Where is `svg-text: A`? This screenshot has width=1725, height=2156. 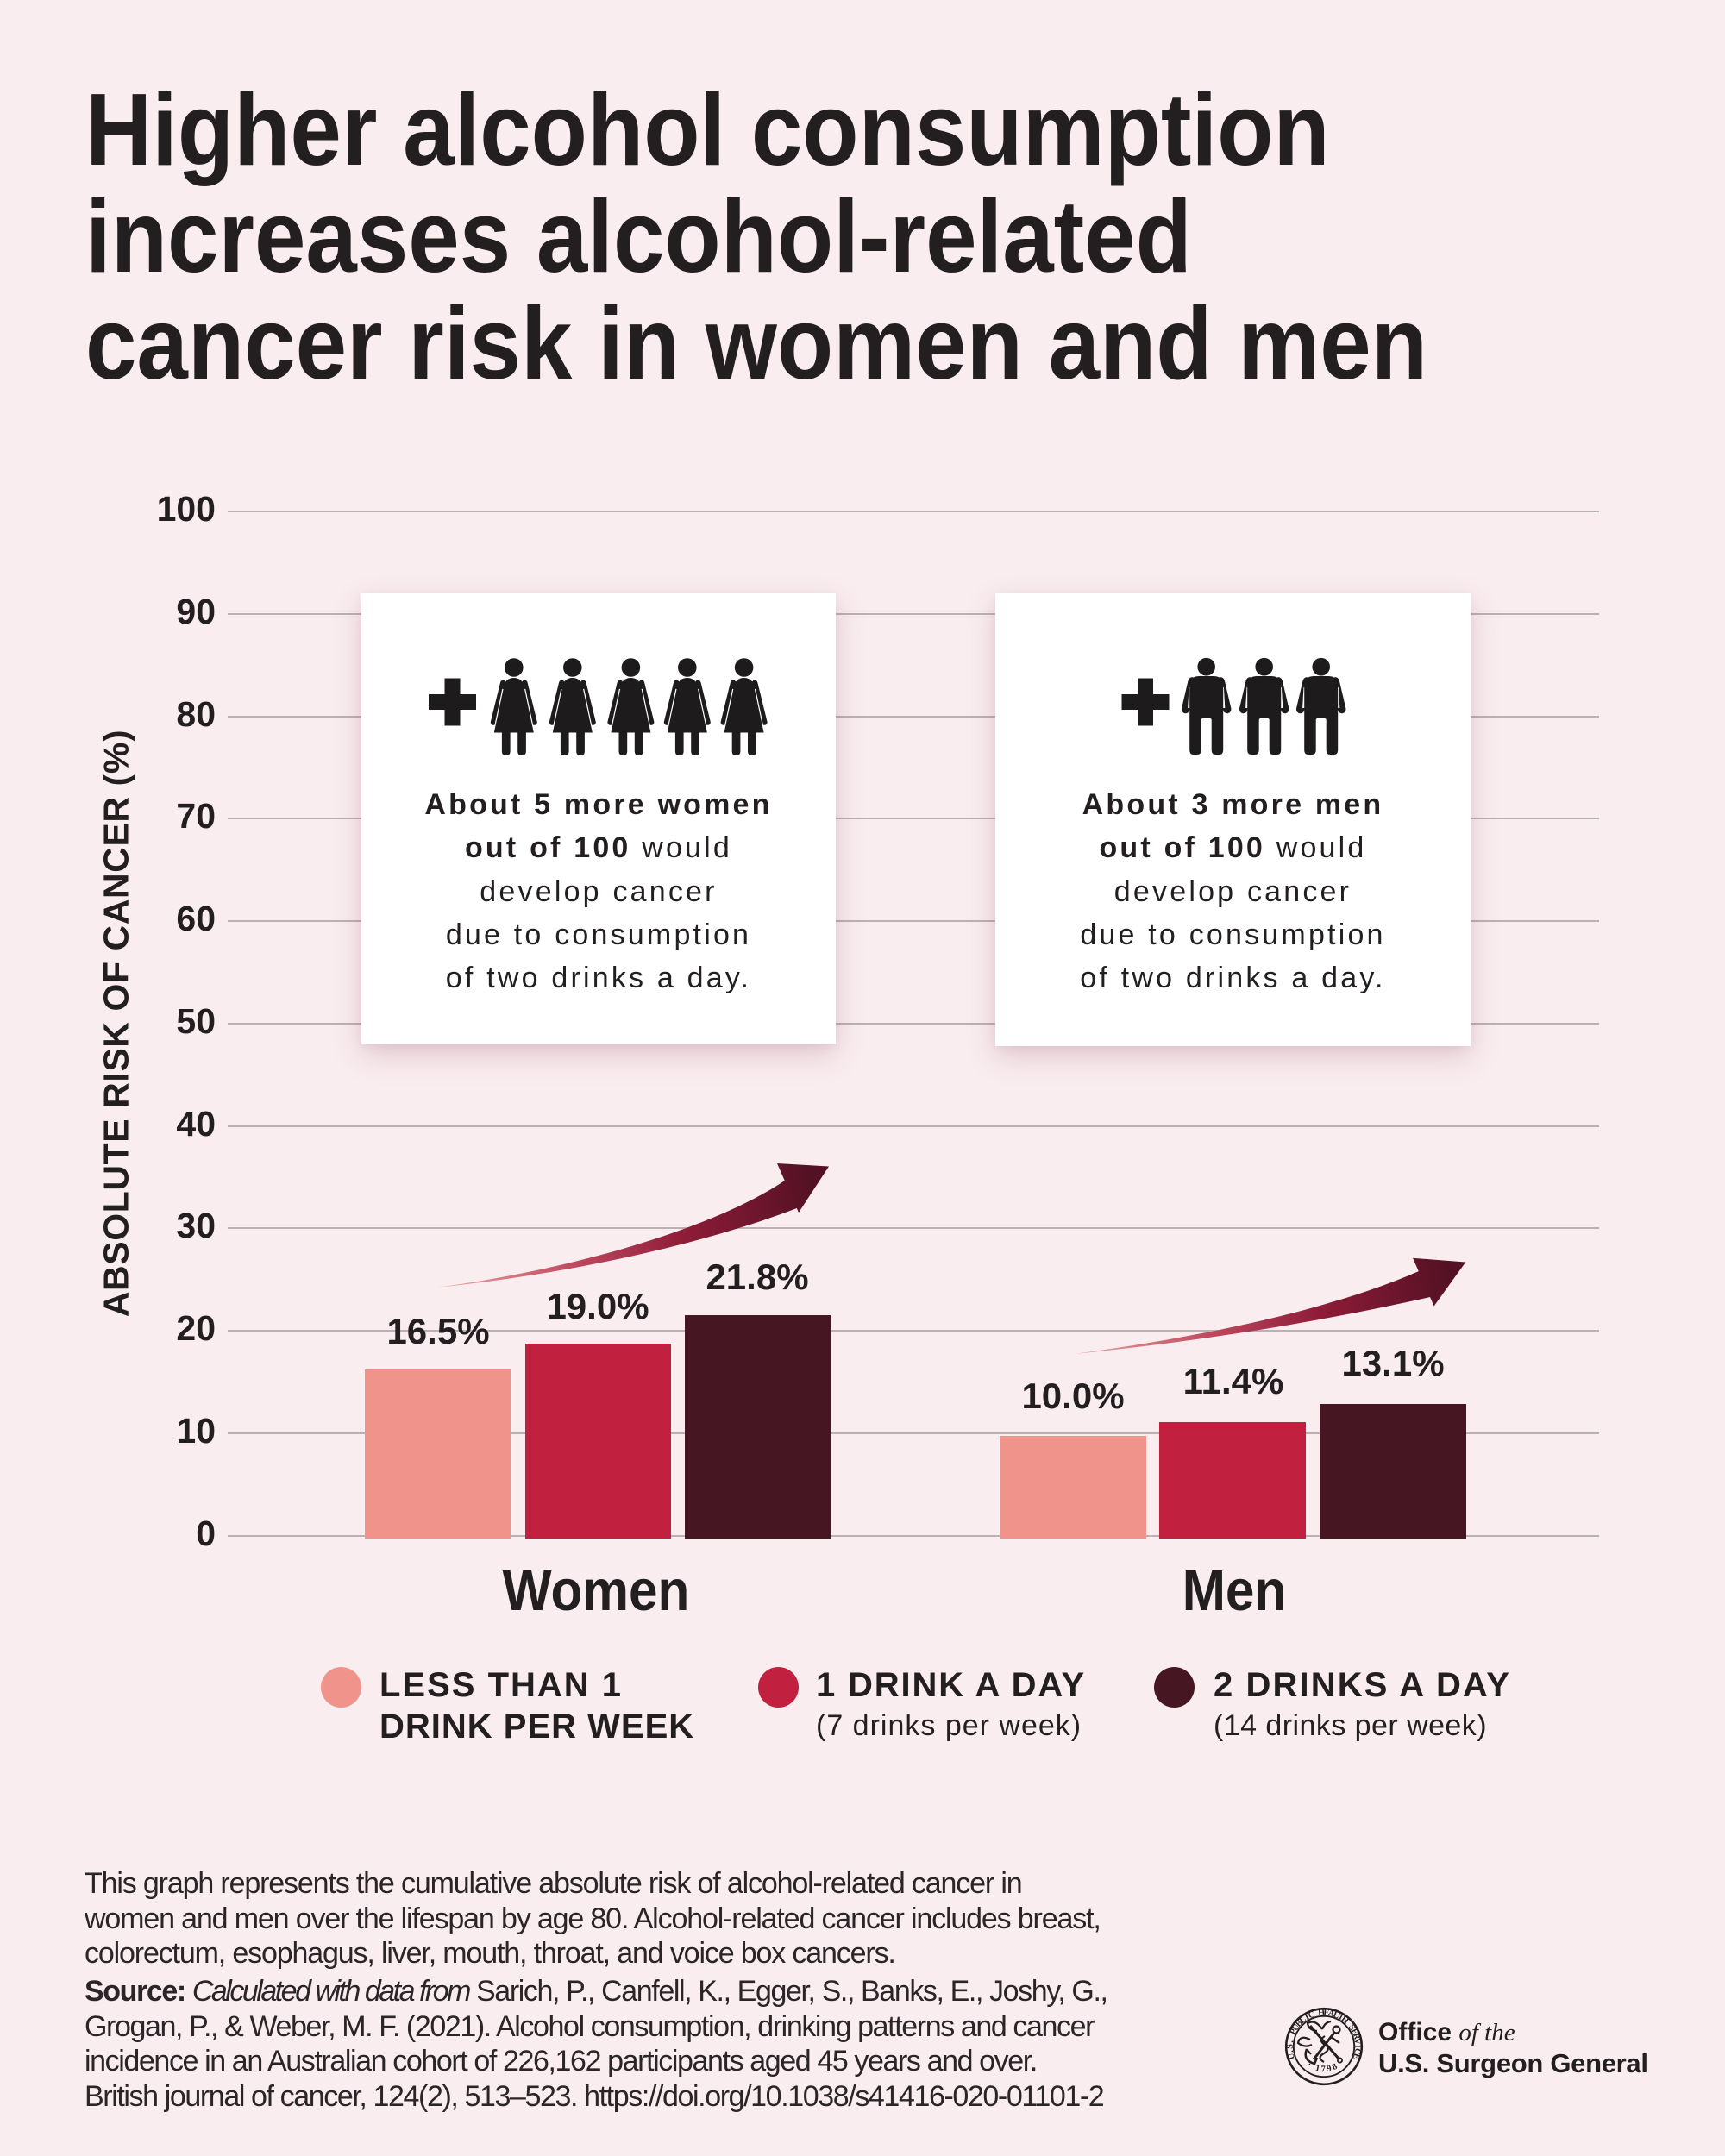
svg-text: A is located at coordinates (1331, 2014).